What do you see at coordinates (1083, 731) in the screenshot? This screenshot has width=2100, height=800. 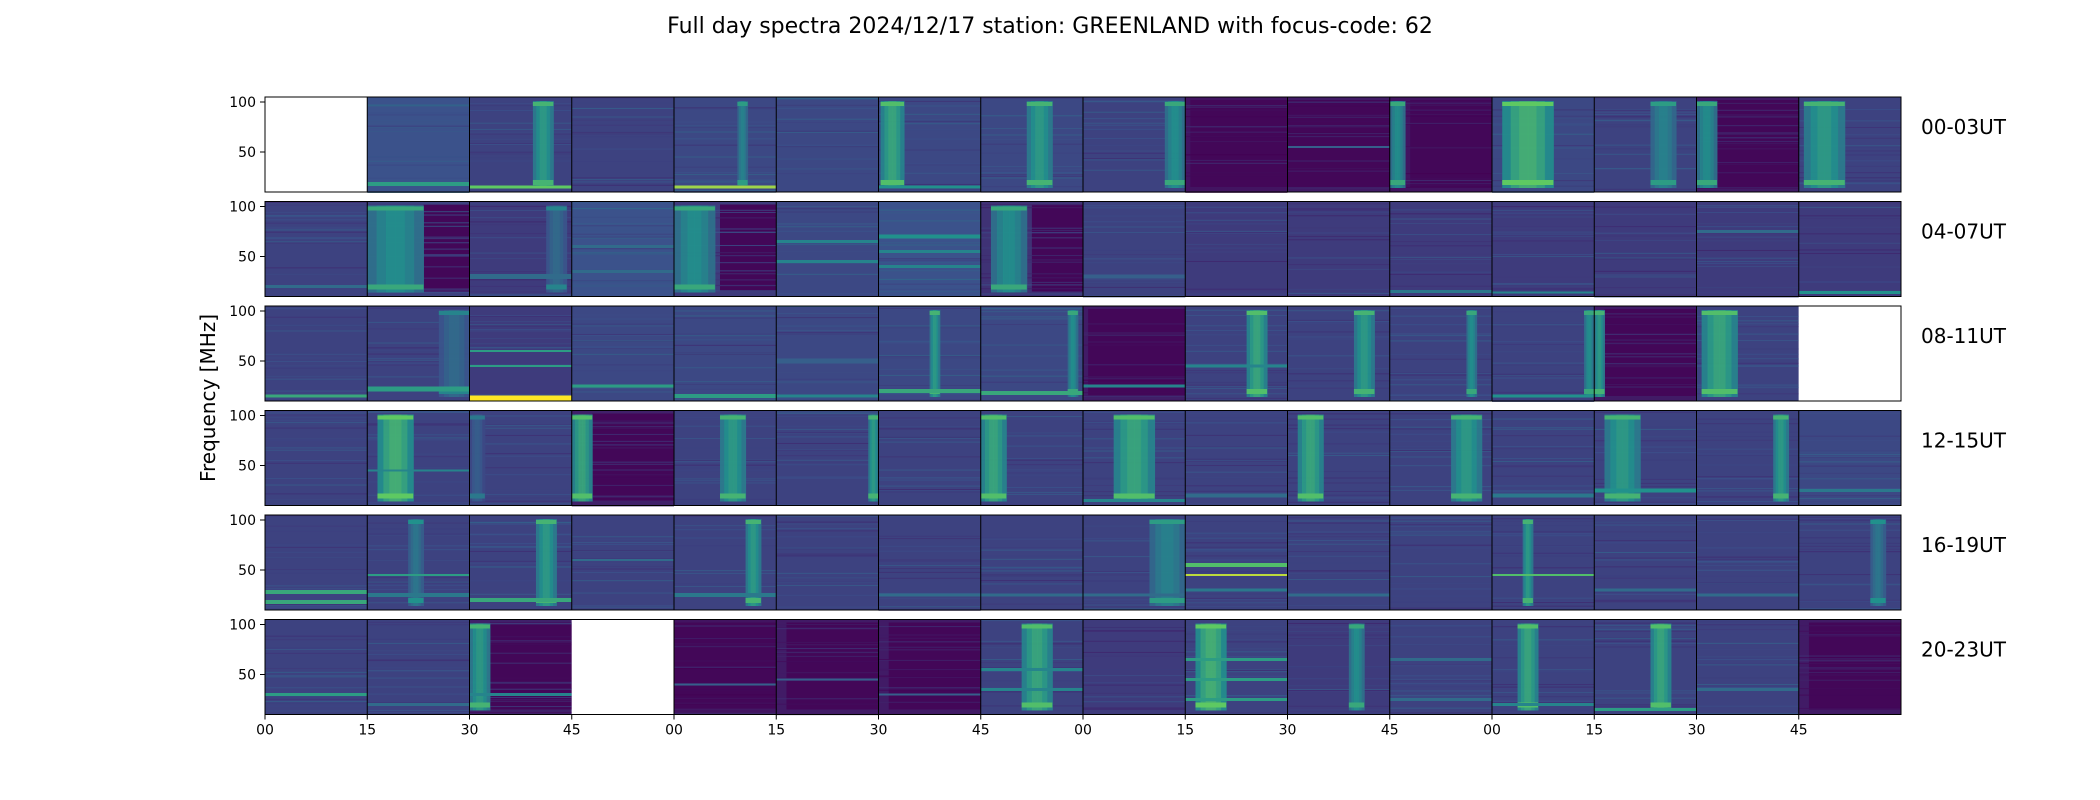 I see `x-tick-label: 00` at bounding box center [1083, 731].